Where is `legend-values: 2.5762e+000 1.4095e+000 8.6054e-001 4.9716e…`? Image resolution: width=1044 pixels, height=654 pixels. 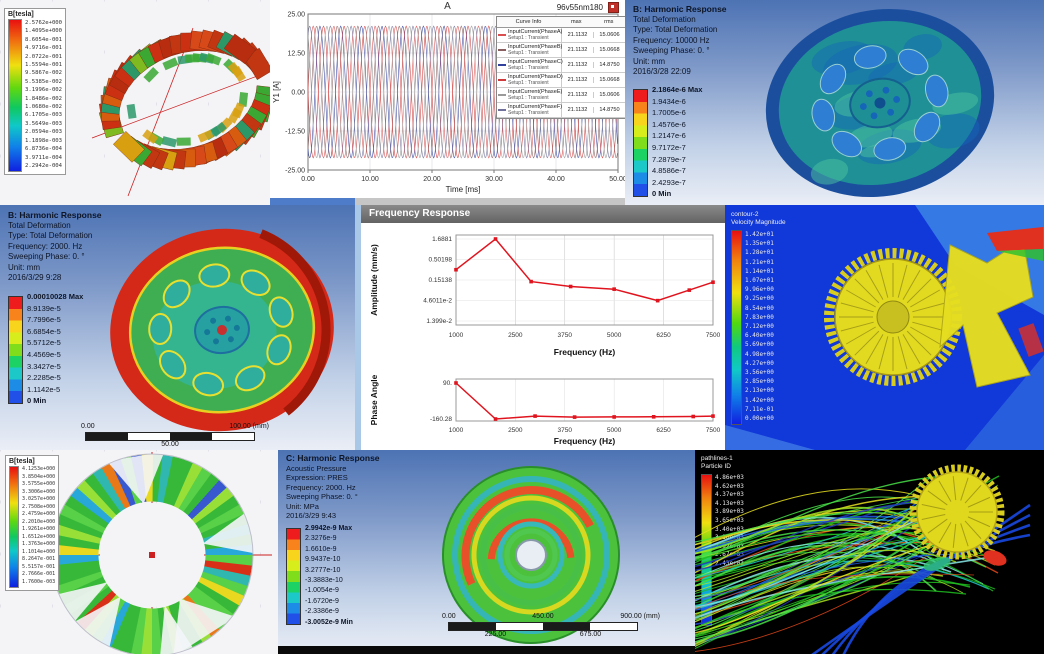
legend-values: 2.5762e+000 1.4095e+000 8.6054e-001 4.9716e… is located at coordinates (43, 95).